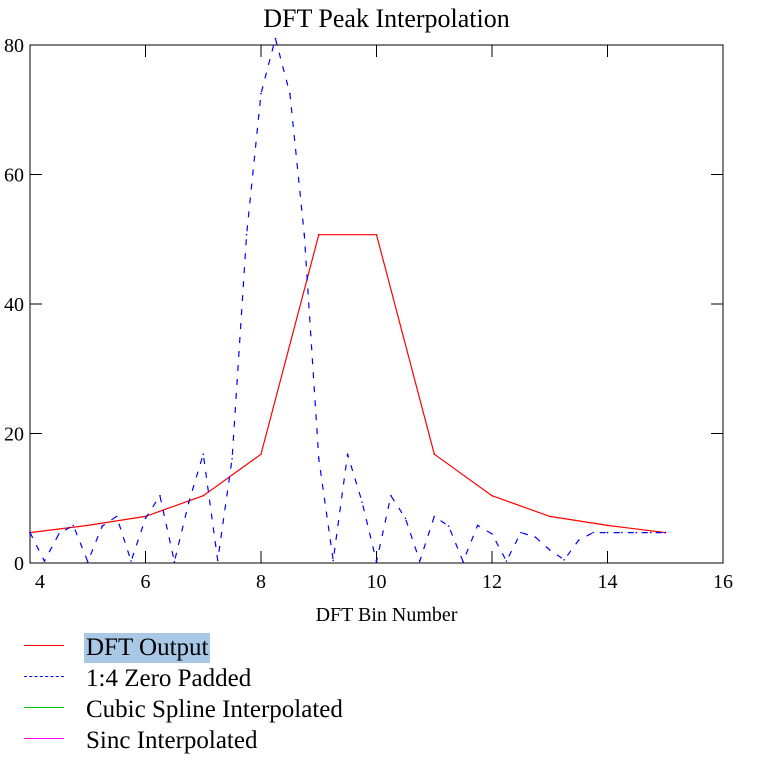 The height and width of the screenshot is (761, 773). What do you see at coordinates (386, 615) in the screenshot?
I see `x-axis-label: DFT Bin Number` at bounding box center [386, 615].